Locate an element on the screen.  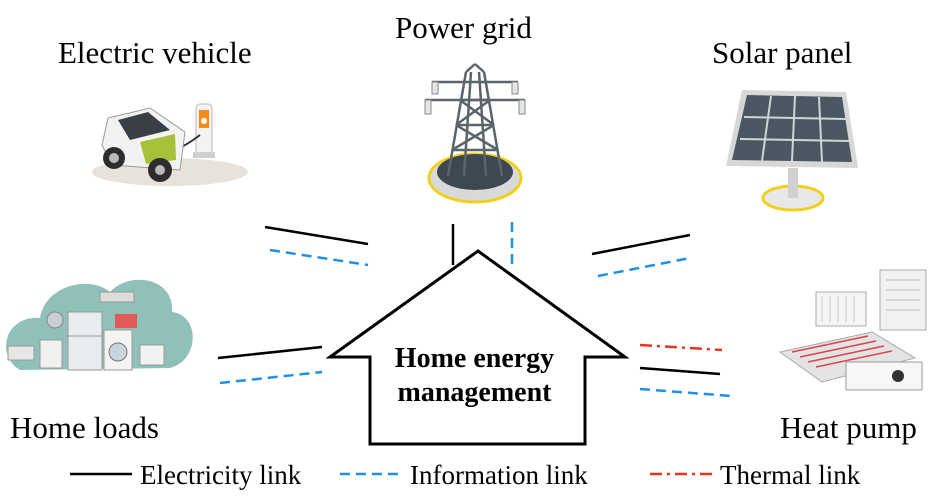
power-grid-tower-icon is located at coordinates (475, 133).